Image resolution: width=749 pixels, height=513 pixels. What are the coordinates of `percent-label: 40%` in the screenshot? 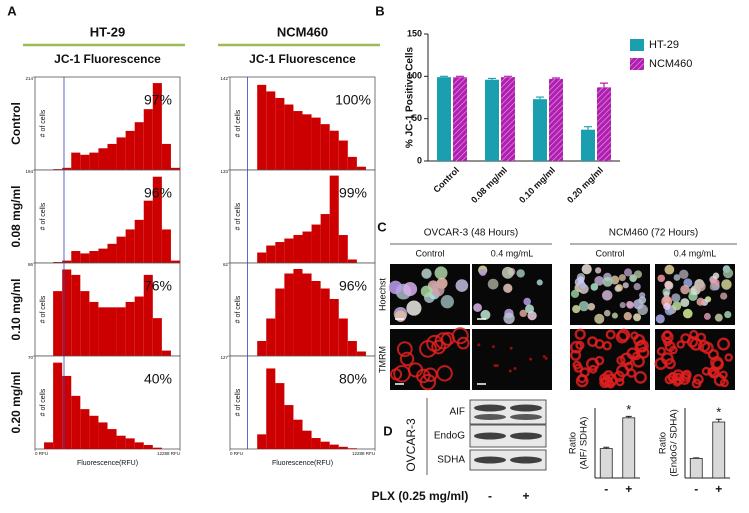 It's located at (158, 379).